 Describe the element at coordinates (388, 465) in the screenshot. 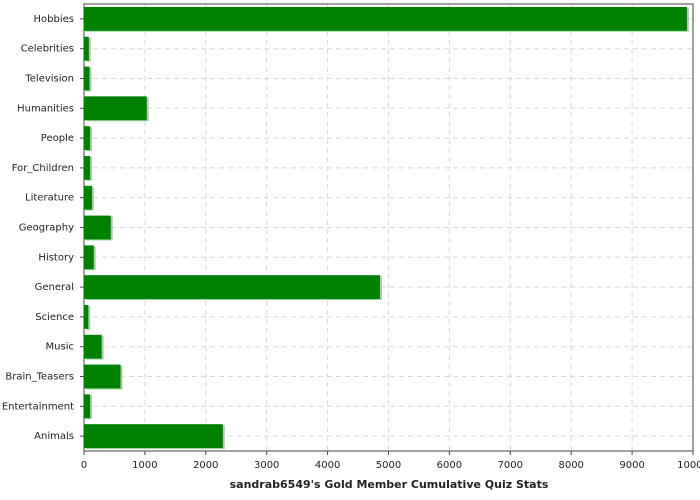

I see `x-tick-label: 5000` at that location.